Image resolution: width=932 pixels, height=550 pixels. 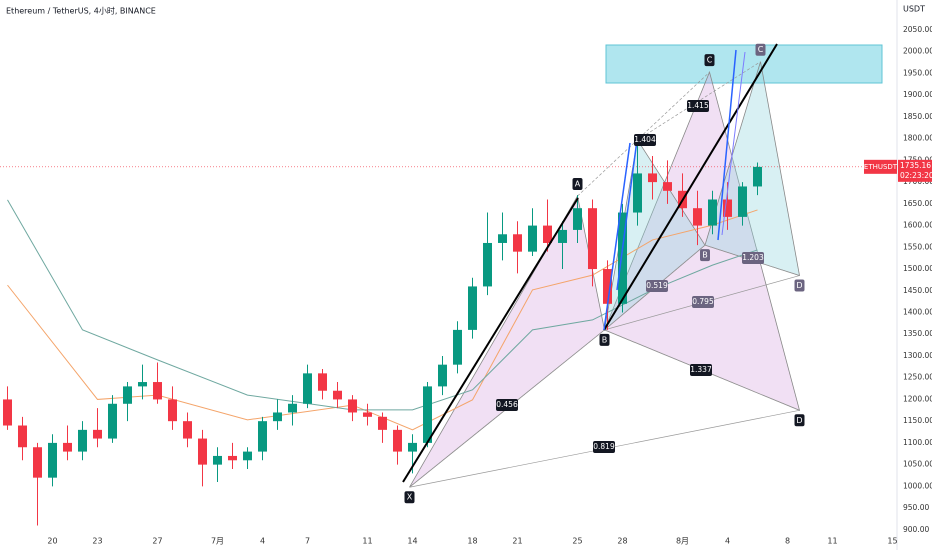 I want to click on x-tick-label: 25, so click(x=577, y=541).